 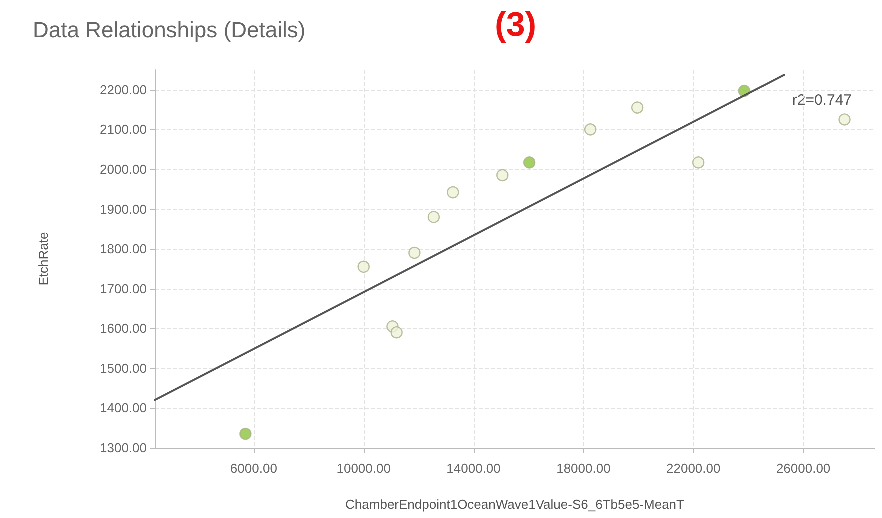 I want to click on x-tick-label: 18000.00, so click(x=583, y=468).